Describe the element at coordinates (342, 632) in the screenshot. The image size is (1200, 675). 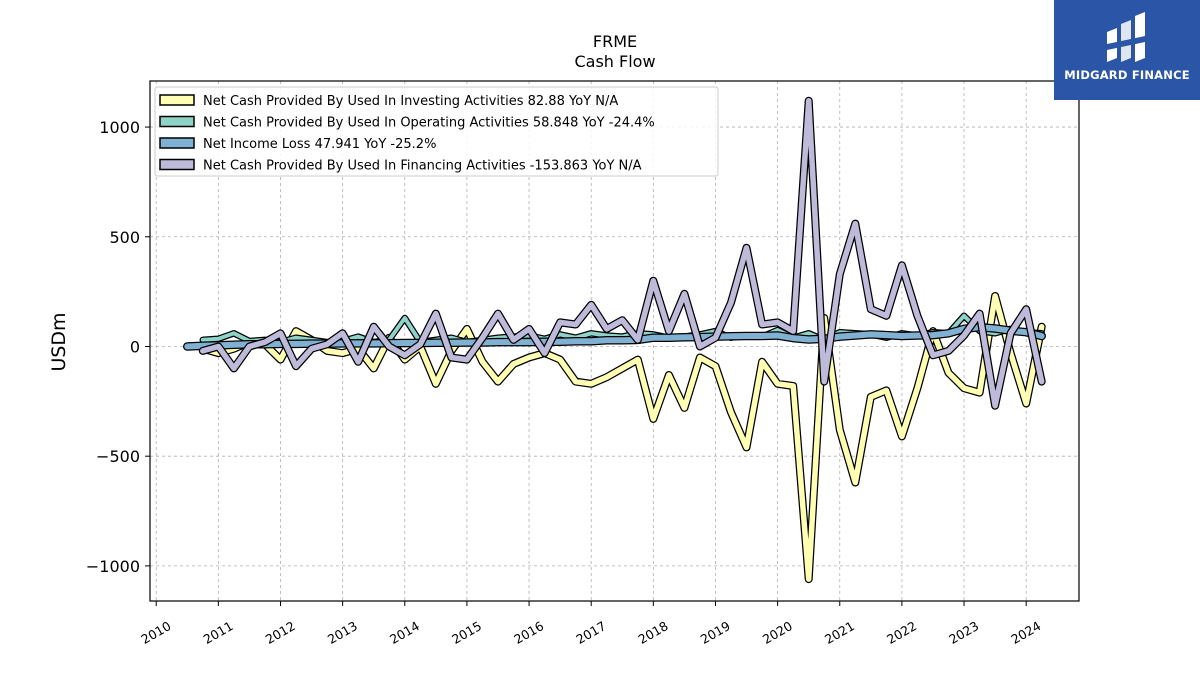
I see `x-tick-label: 2013` at that location.